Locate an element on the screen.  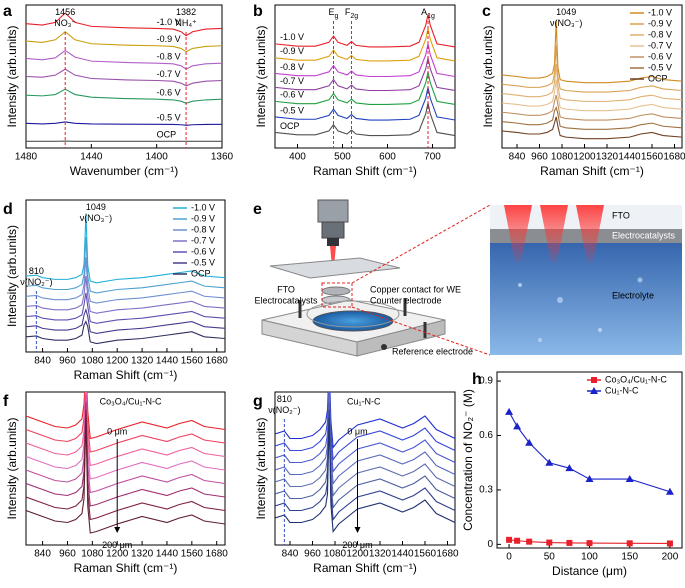
panel-letter: b is located at coordinates (258, 11).